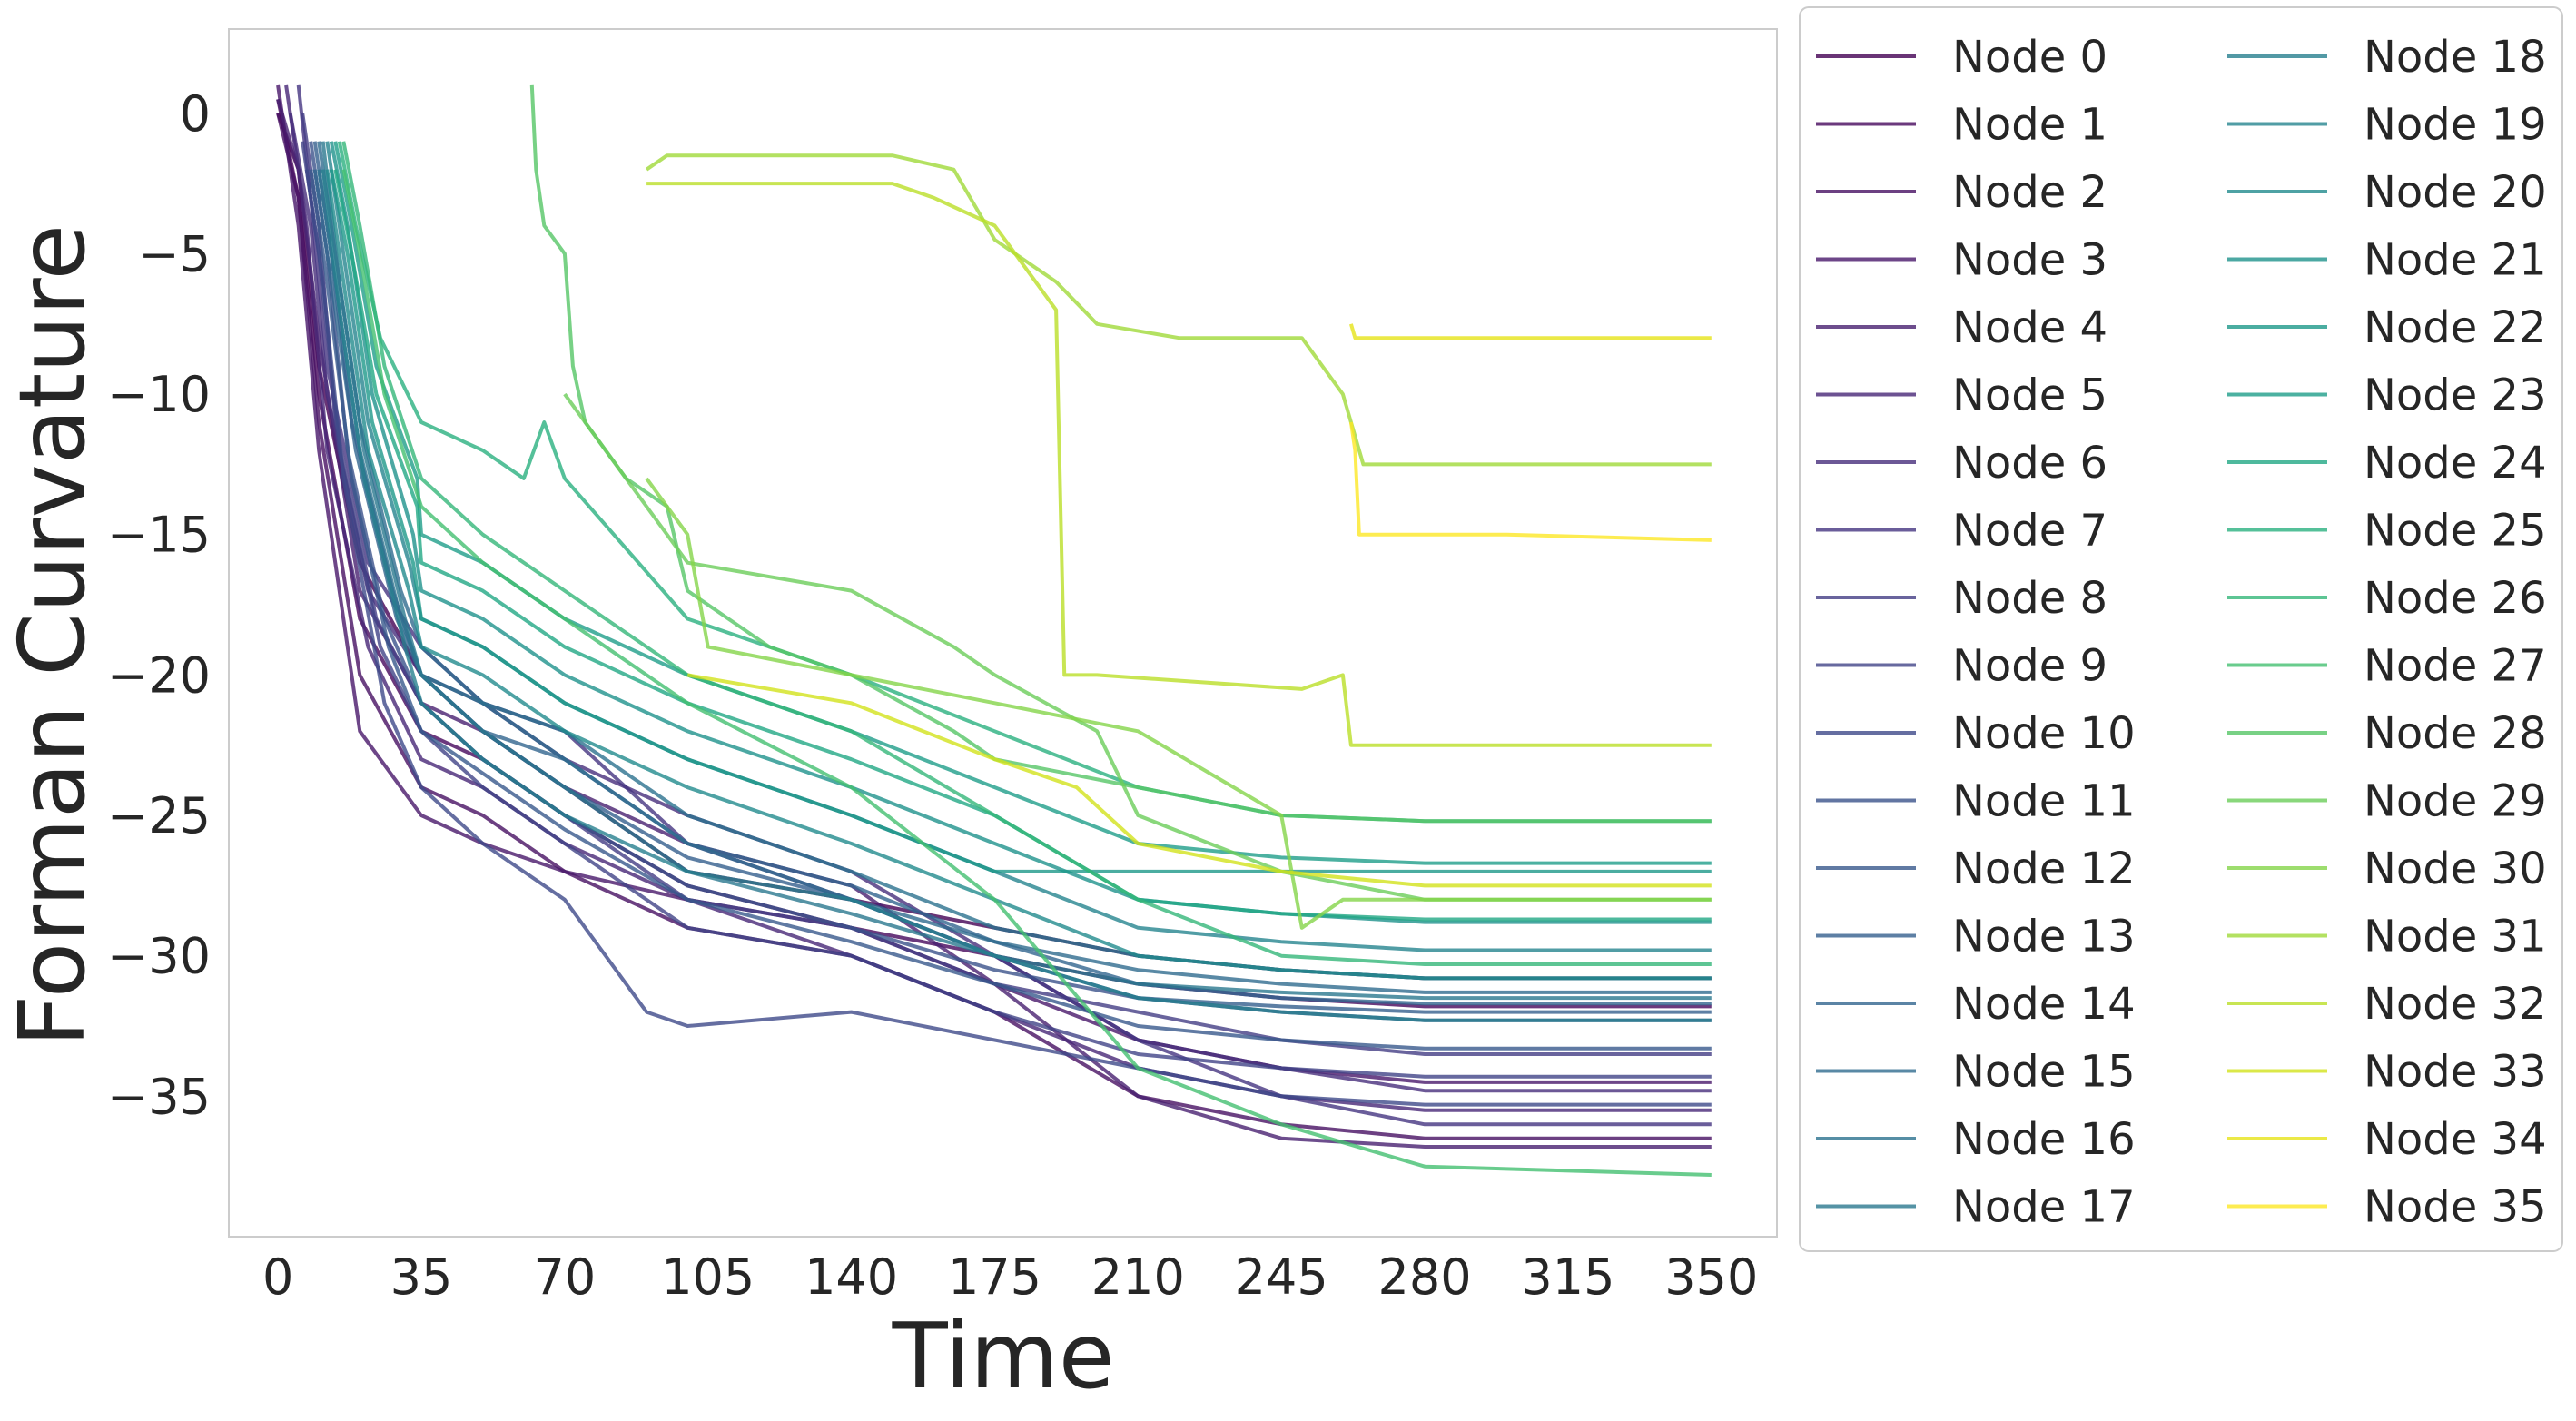  Describe the element at coordinates (2455, 327) in the screenshot. I see `legend-label: Node 22` at that location.